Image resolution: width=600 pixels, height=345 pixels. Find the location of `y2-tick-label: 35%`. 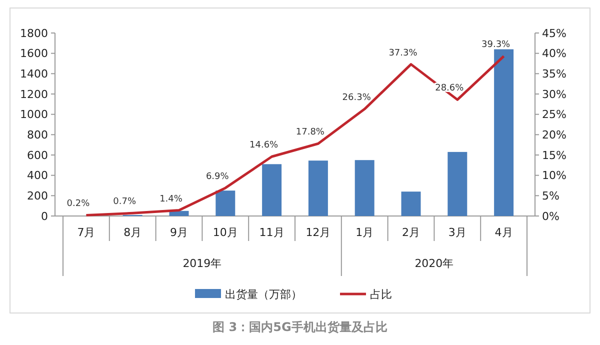

y2-tick-label: 35% is located at coordinates (554, 74).